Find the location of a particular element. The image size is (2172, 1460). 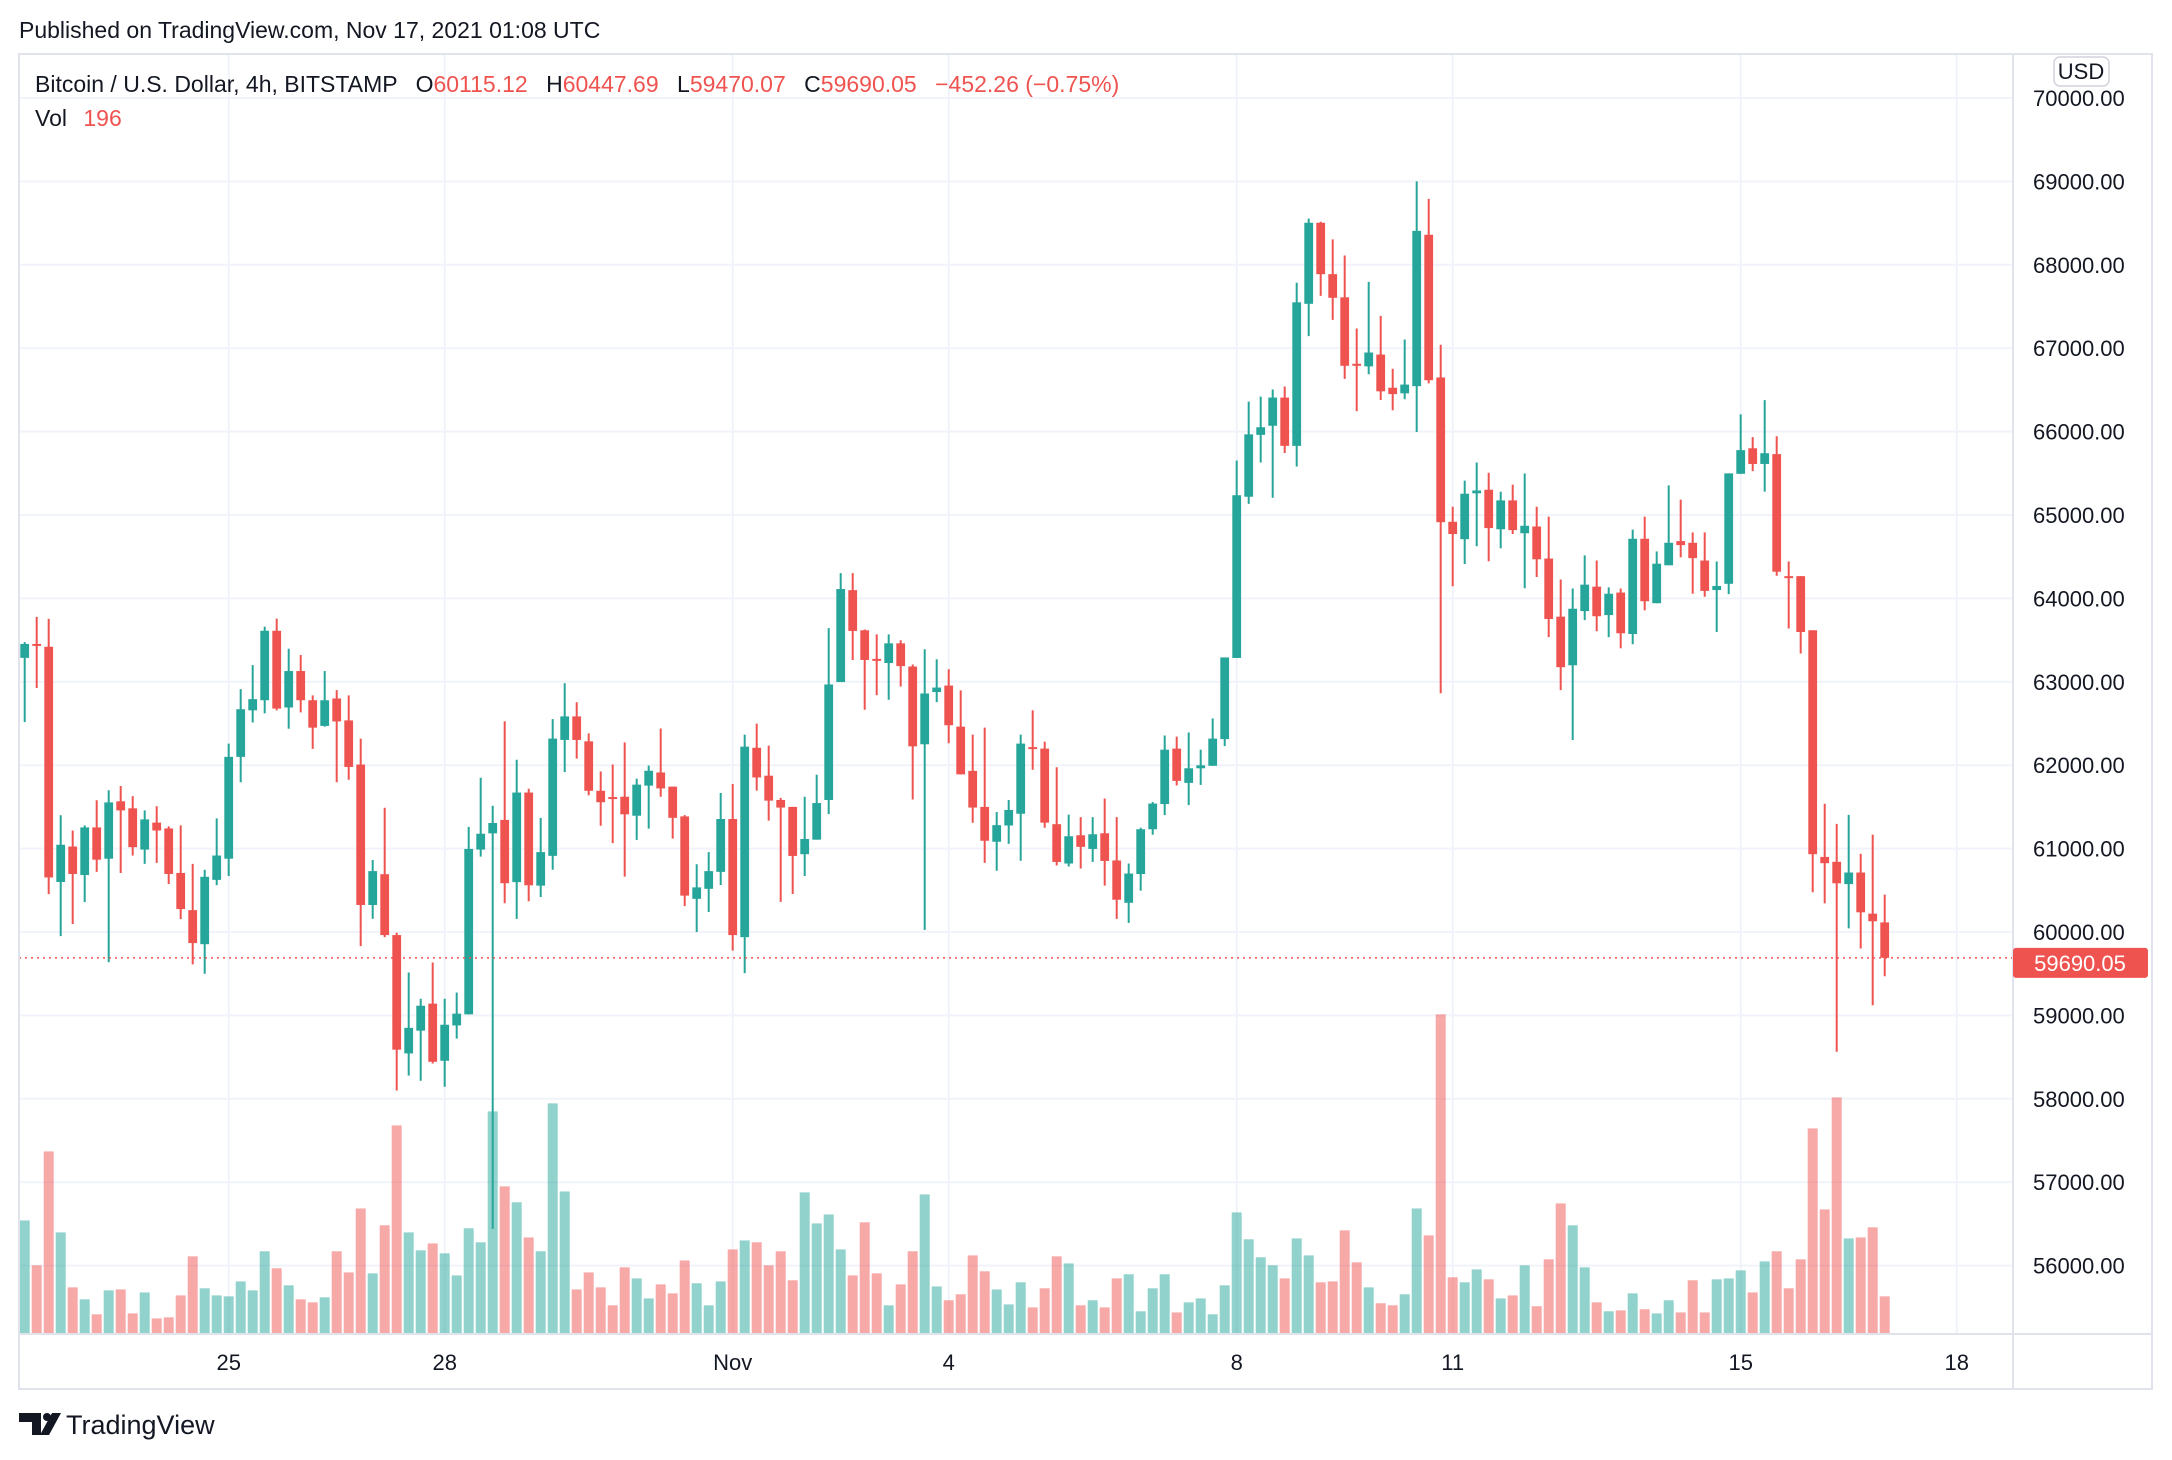

price-tick-label: 58000.00 is located at coordinates (2079, 1099).